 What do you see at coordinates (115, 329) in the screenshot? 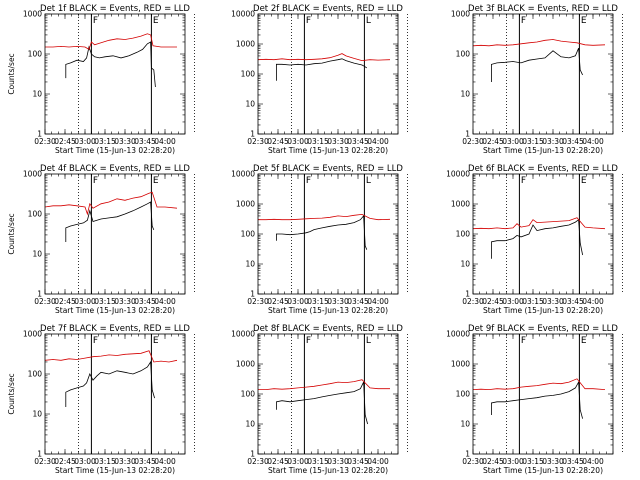
I see `panel-7-title: Det 7f BLACK = Events, RED = LLD` at bounding box center [115, 329].